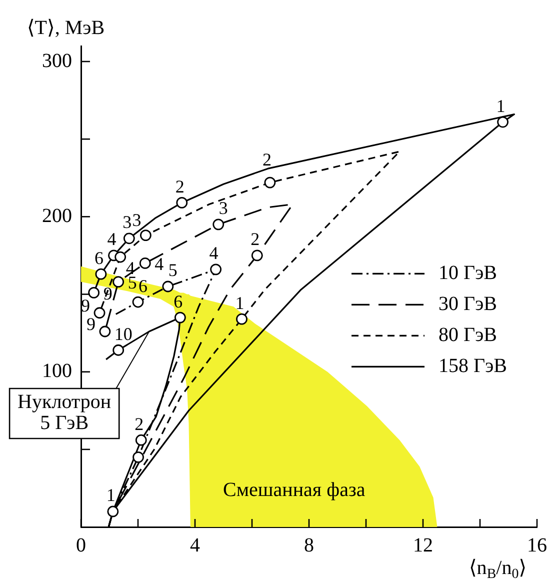 This screenshot has width=554, height=583. I want to click on x-axis-title: ⟨n$_{B}$/n$_{0}$⟩, so click(498, 569).